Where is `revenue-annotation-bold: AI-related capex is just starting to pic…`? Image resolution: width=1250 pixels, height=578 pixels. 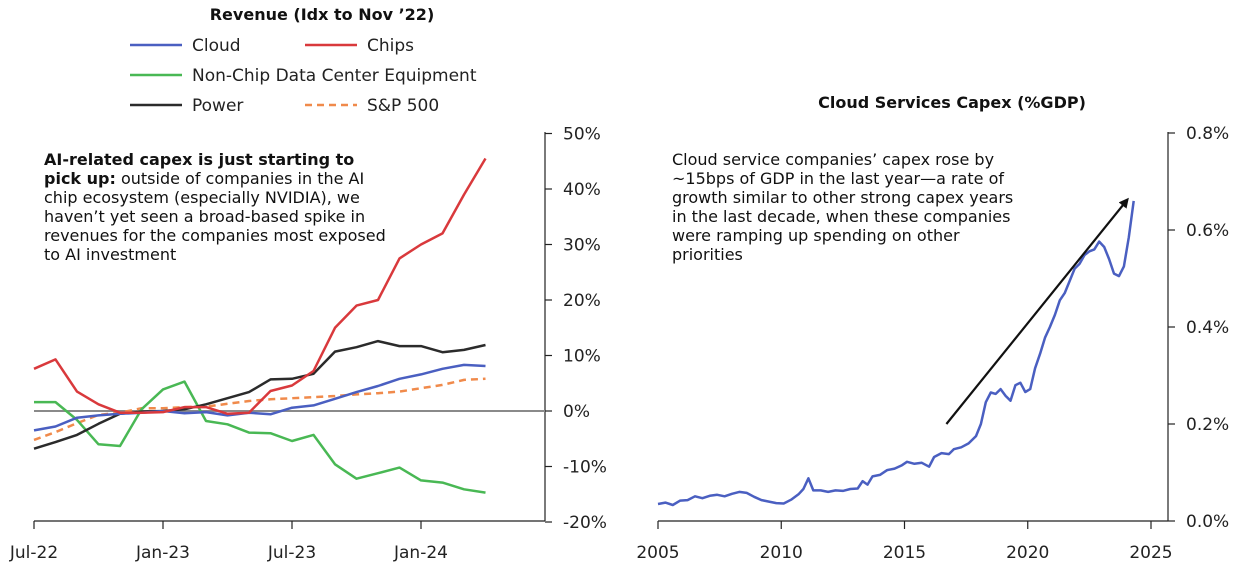
revenue-annotation-bold: AI-related capex is just starting to pic… is located at coordinates (199, 169).